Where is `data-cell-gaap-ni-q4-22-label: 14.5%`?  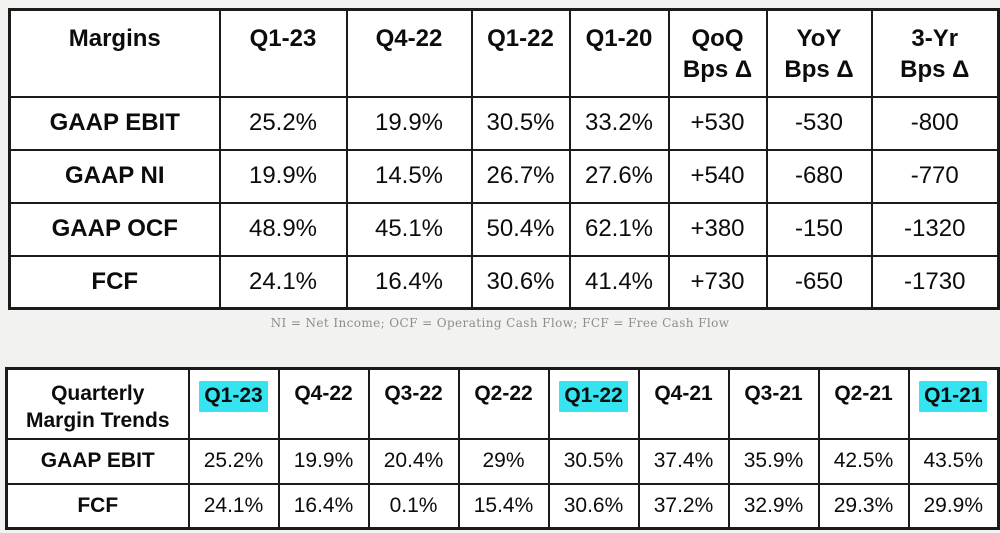
data-cell-gaap-ni-q4-22-label: 14.5% is located at coordinates (409, 175).